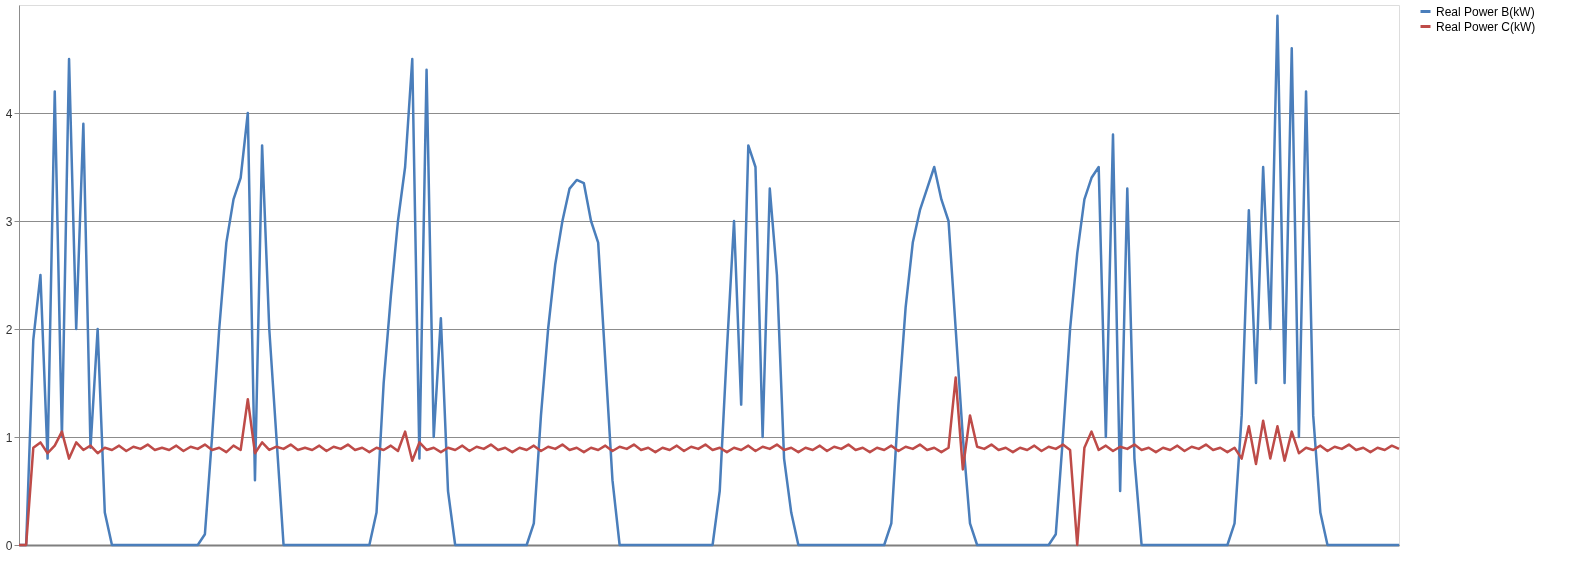 The width and height of the screenshot is (1584, 580). What do you see at coordinates (9, 545) in the screenshot?
I see `y-tick-label: 0` at bounding box center [9, 545].